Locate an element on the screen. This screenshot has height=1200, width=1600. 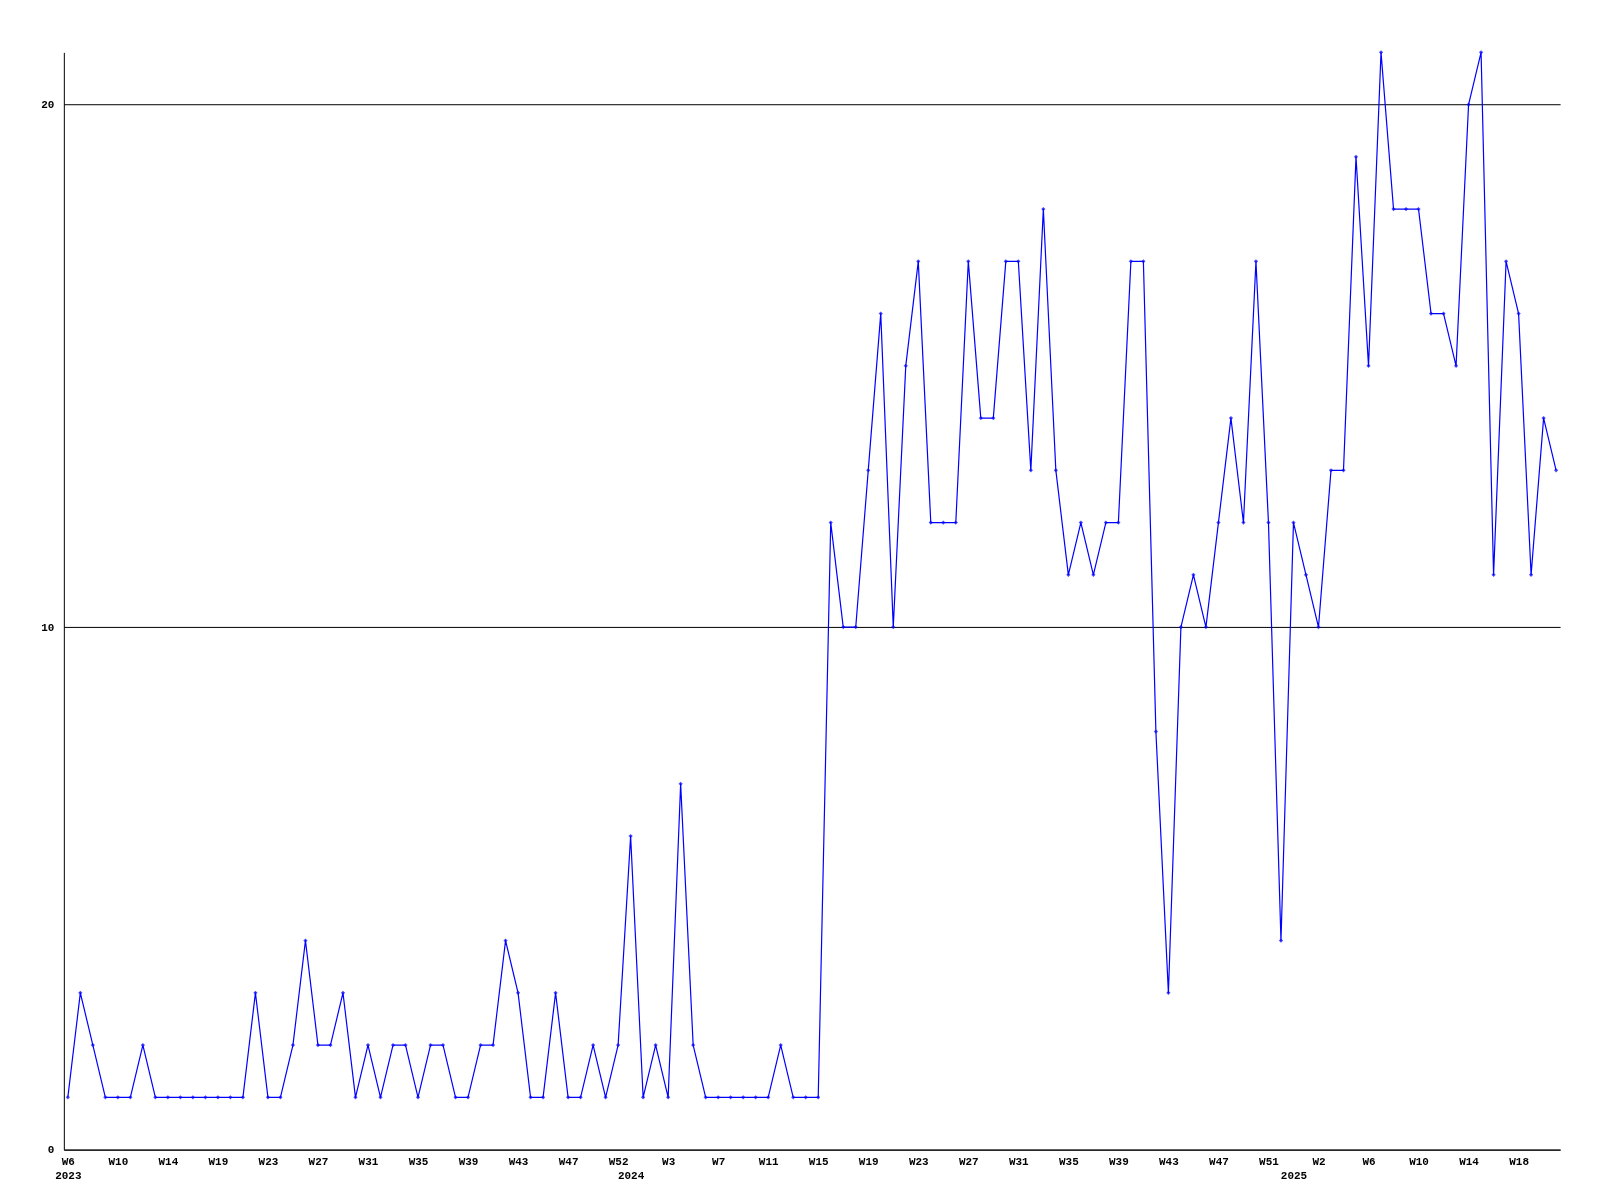
x-tick-label: W3 is located at coordinates (669, 1162).